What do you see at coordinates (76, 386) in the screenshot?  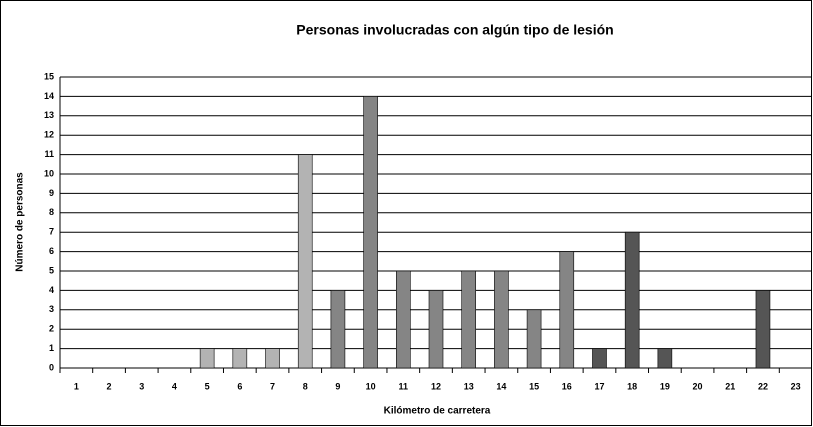 I see `x-tick-label: 1` at bounding box center [76, 386].